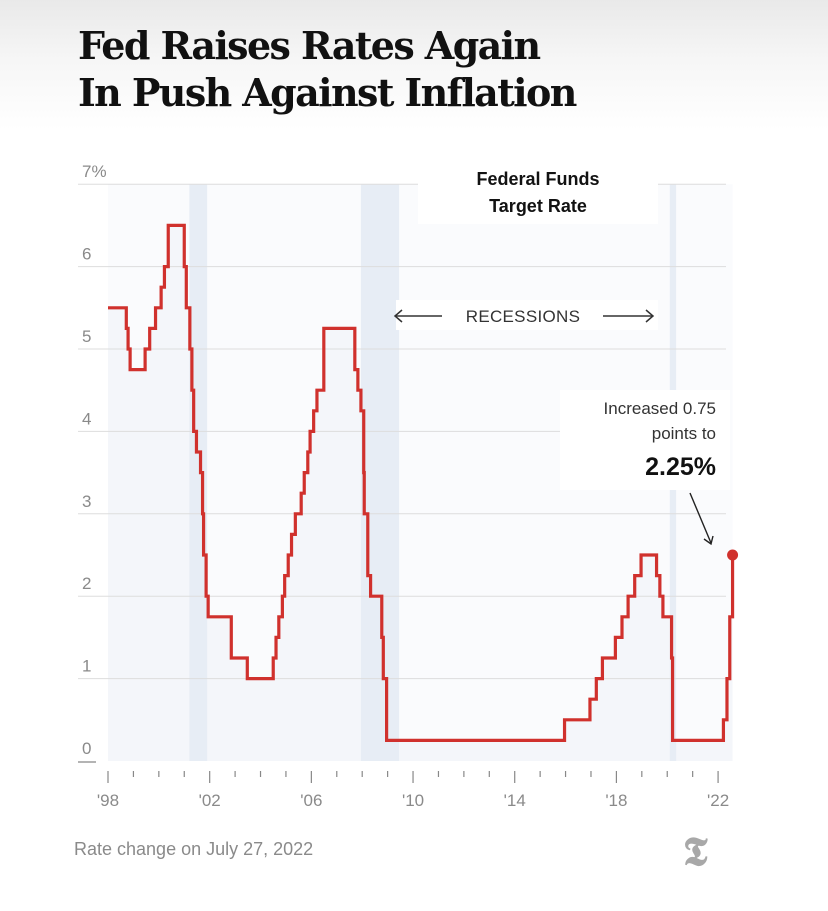  What do you see at coordinates (538, 193) in the screenshot?
I see `chart-title-mask` at bounding box center [538, 193].